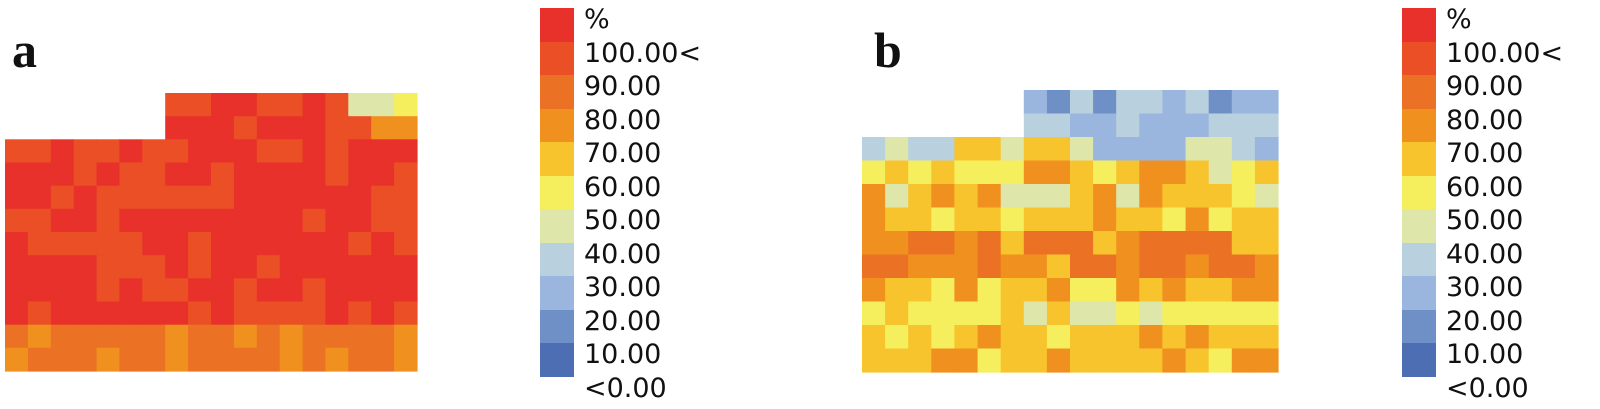  What do you see at coordinates (1505, 53) in the screenshot?
I see `panel-b-scale-label: 100.00<` at bounding box center [1505, 53].